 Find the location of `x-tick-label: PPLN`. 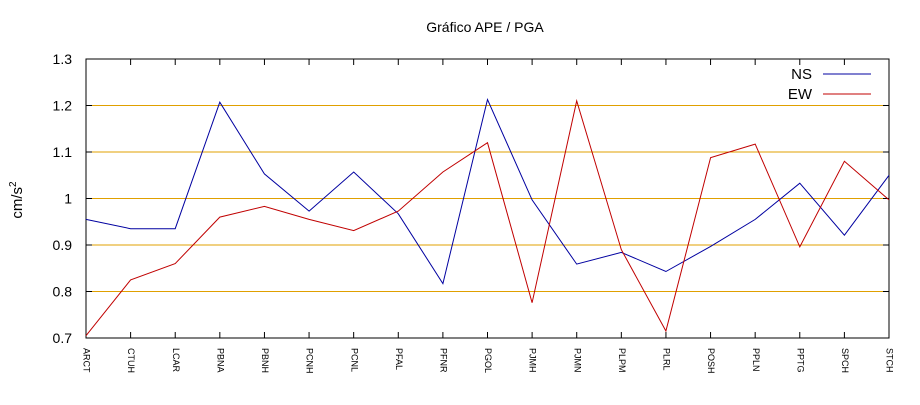

x-tick-label: PPLN is located at coordinates (756, 360).